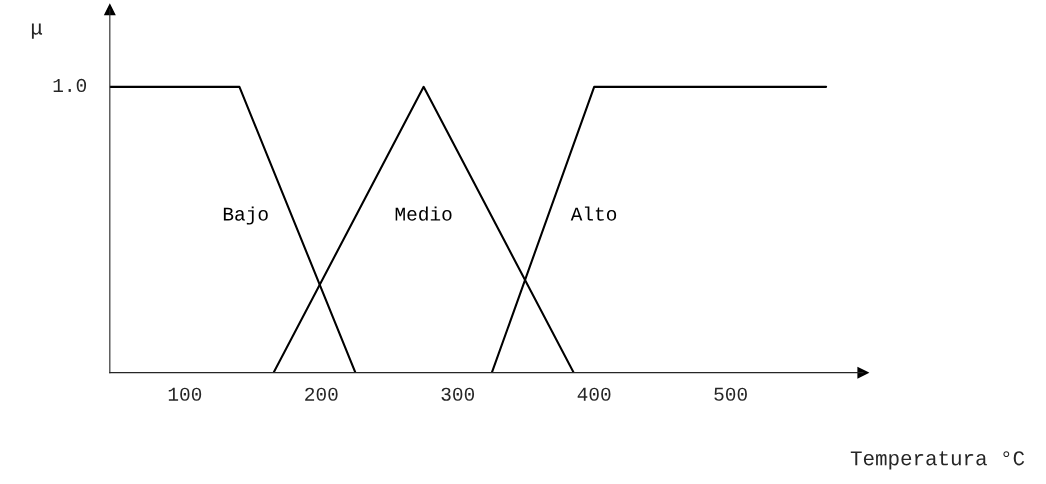  What do you see at coordinates (185, 394) in the screenshot?
I see `x-tick-label: 100` at bounding box center [185, 394].